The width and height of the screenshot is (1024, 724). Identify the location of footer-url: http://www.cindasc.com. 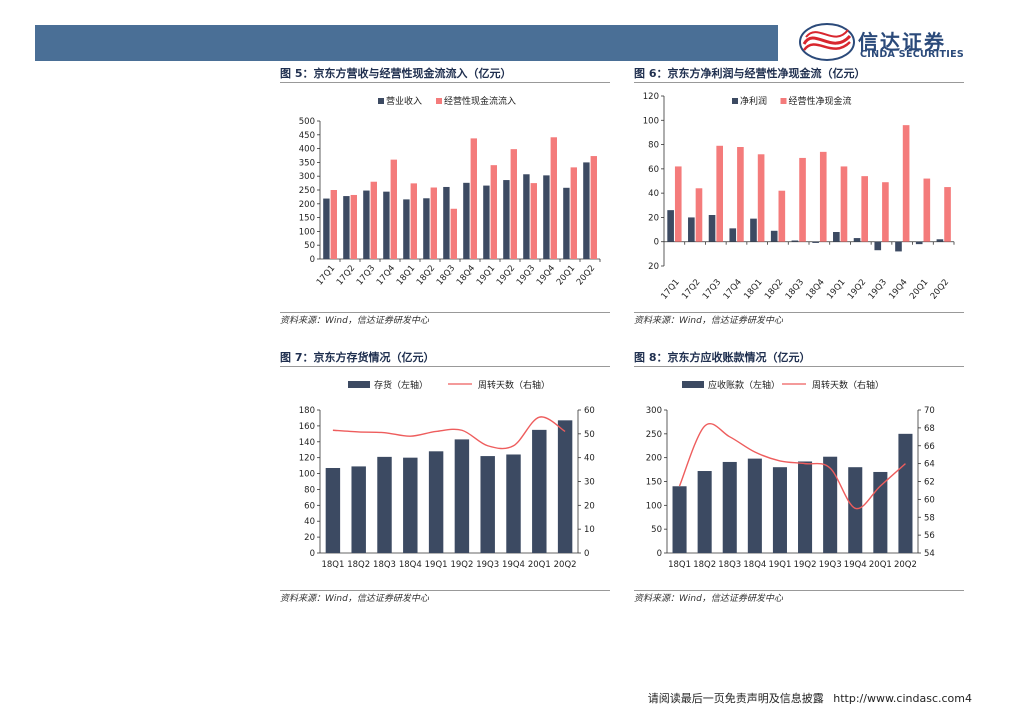
(899, 698).